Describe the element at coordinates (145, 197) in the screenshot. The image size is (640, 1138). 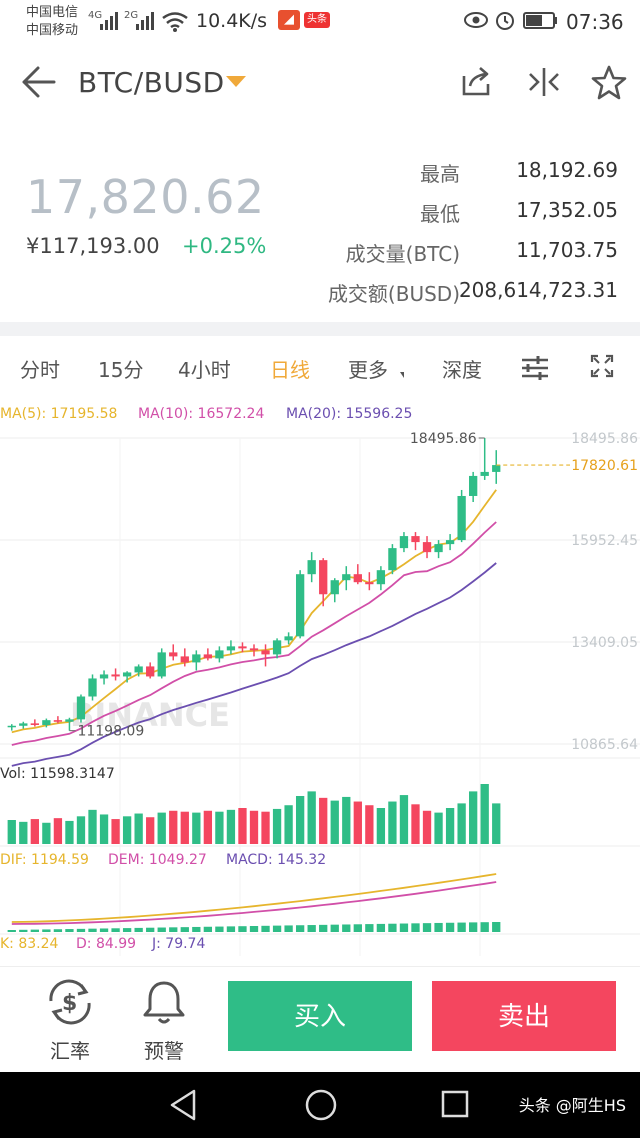
I see `last-price: 17,820.62` at that location.